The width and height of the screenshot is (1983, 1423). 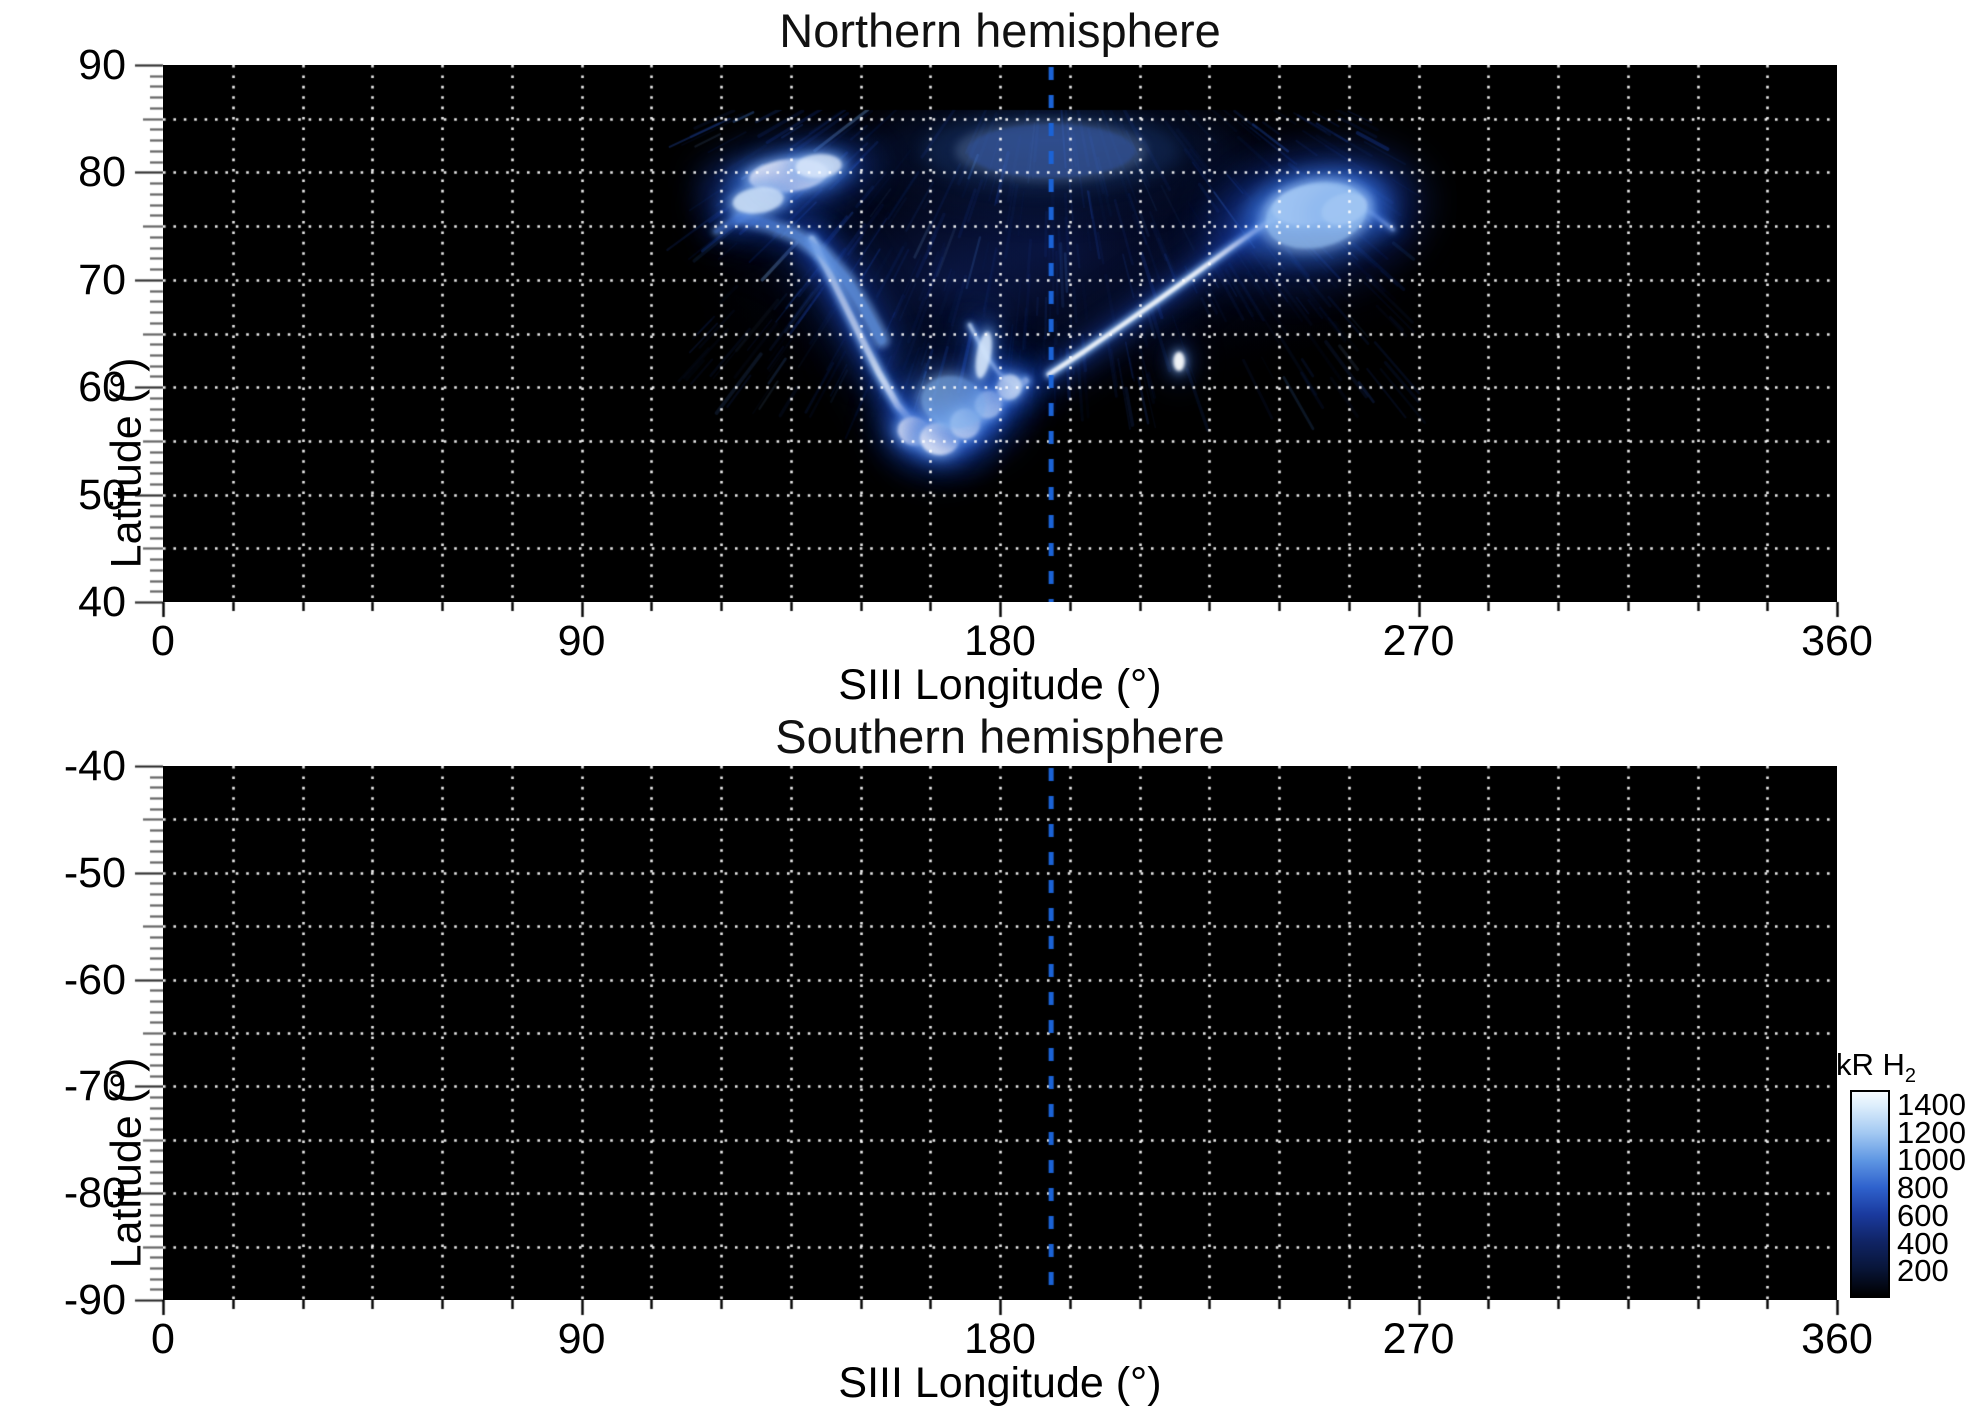 What do you see at coordinates (1000, 685) in the screenshot?
I see `north-x-axis-title: SIII Longitude (°)` at bounding box center [1000, 685].